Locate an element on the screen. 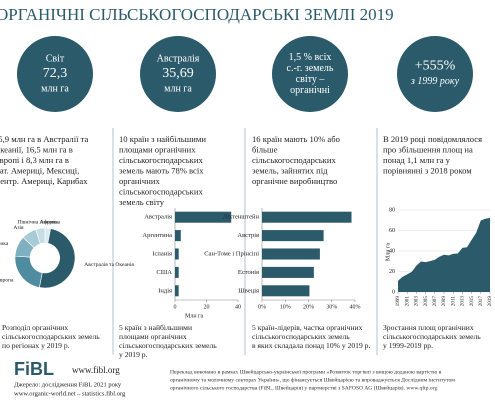 This screenshot has width=495, height=400. x-tick-label: 0% is located at coordinates (262, 307).